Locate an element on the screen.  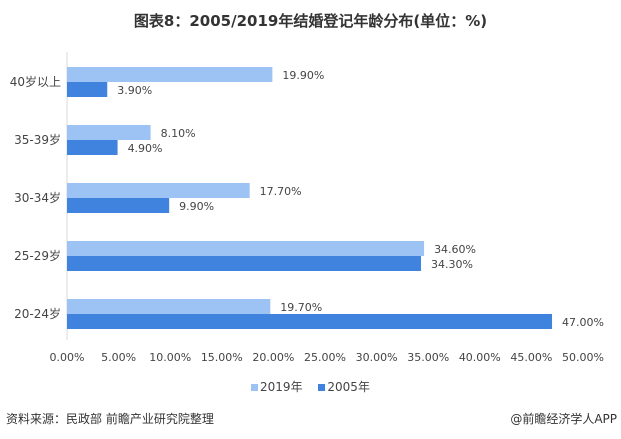
bar-2005年-20-24岁 is located at coordinates (310, 321).